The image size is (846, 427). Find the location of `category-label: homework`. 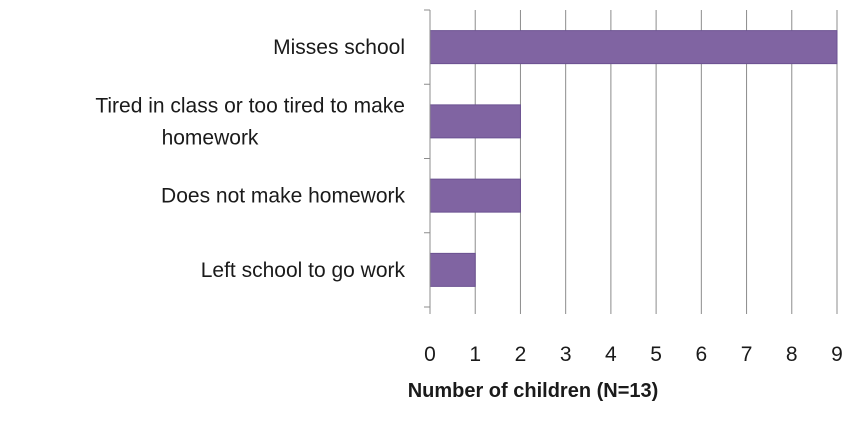

category-label: homework is located at coordinates (210, 137).